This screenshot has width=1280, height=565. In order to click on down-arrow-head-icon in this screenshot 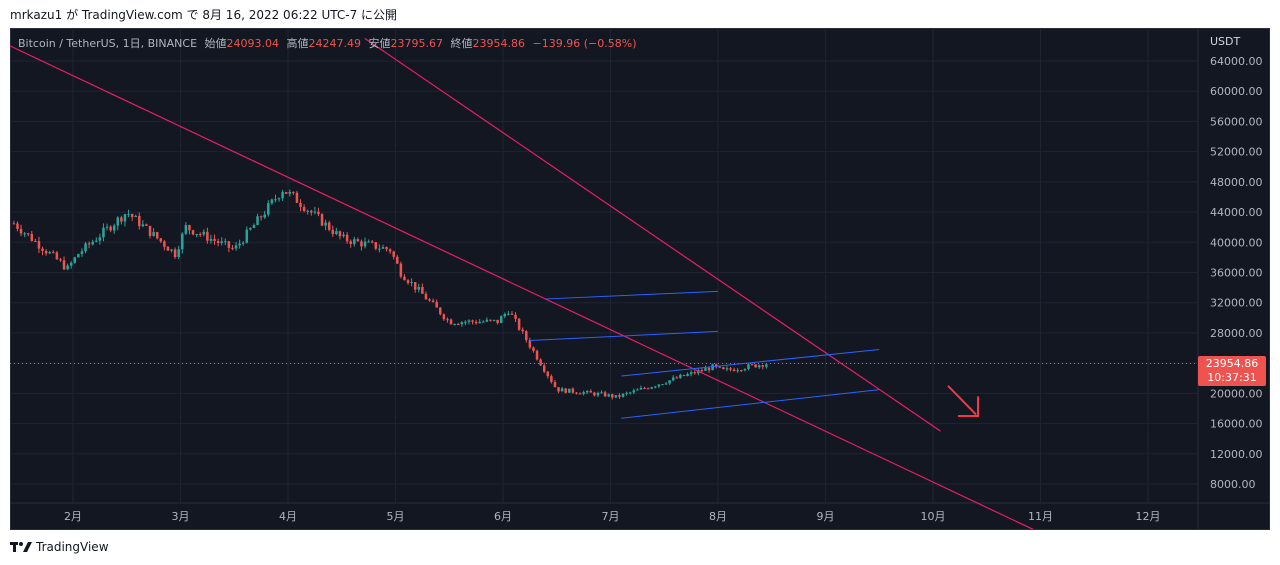, I will do `click(968, 407)`.